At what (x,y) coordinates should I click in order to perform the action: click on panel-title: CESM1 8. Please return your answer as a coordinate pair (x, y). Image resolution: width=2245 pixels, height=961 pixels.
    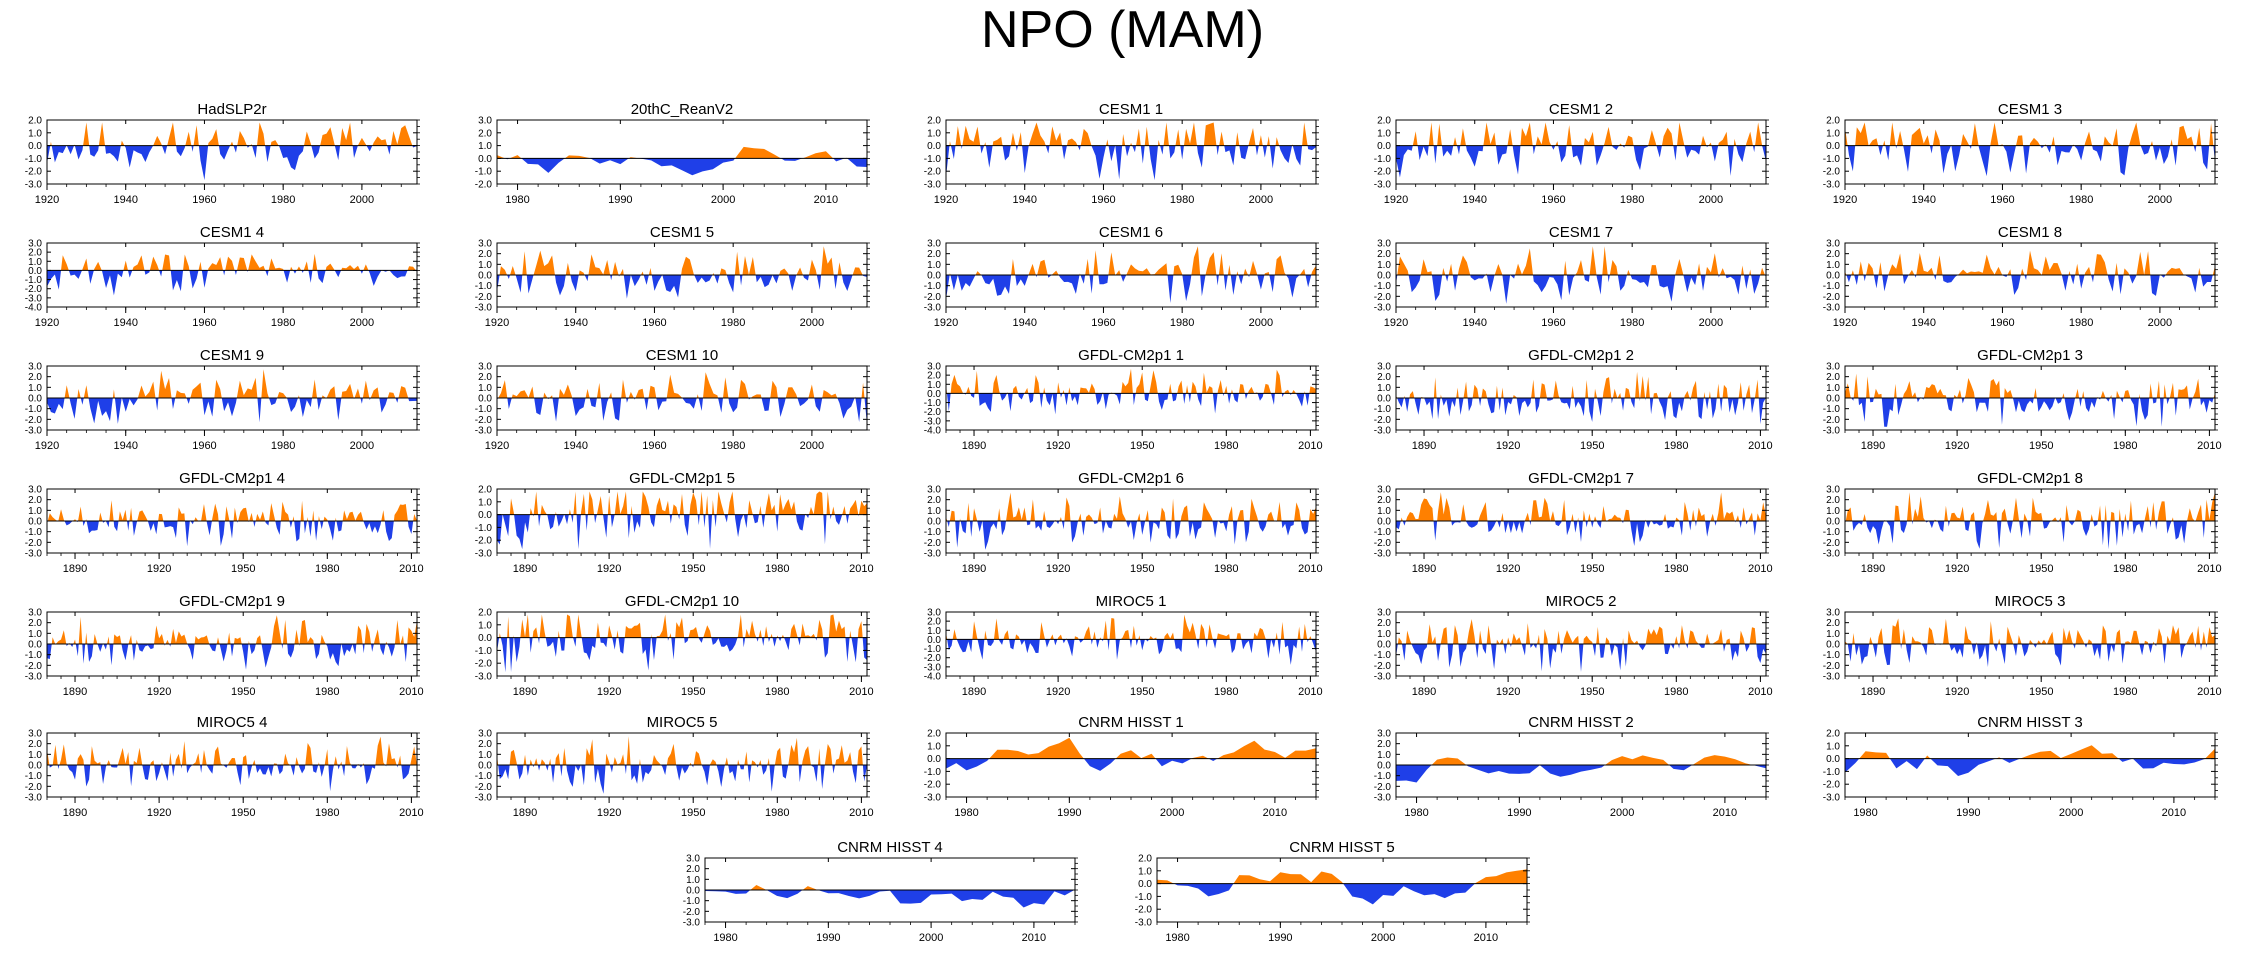
    Looking at the image, I should click on (2030, 232).